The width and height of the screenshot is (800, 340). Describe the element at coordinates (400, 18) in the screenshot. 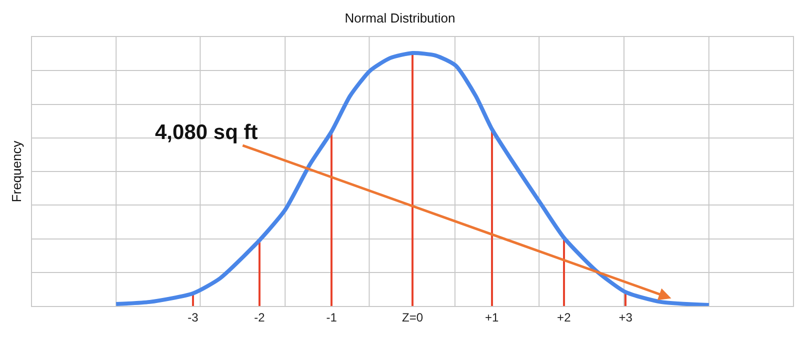

I see `chart-title: Normal Distribution` at that location.